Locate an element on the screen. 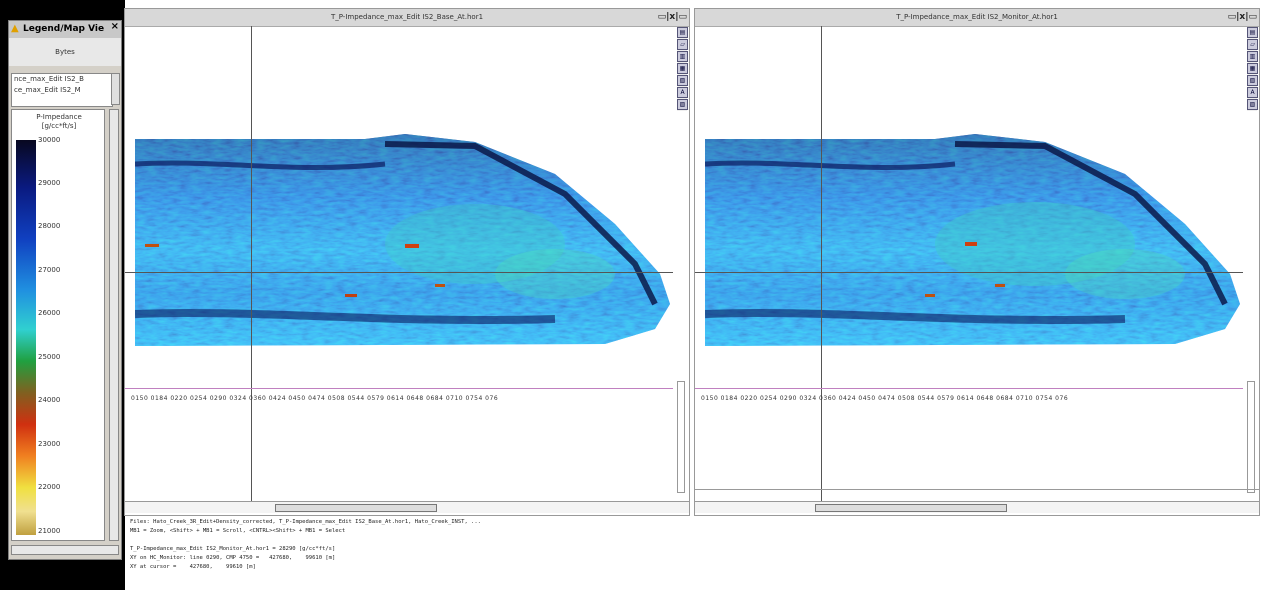 The height and width of the screenshot is (590, 1263). list-item: nce_max_Edit IS2_B is located at coordinates (49, 79).